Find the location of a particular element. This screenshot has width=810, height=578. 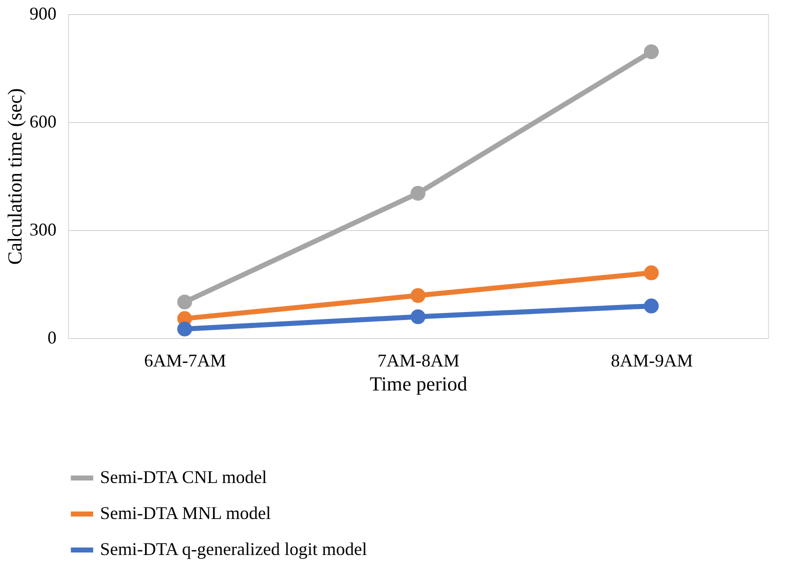

y-tick-label: 900 is located at coordinates (43, 14).